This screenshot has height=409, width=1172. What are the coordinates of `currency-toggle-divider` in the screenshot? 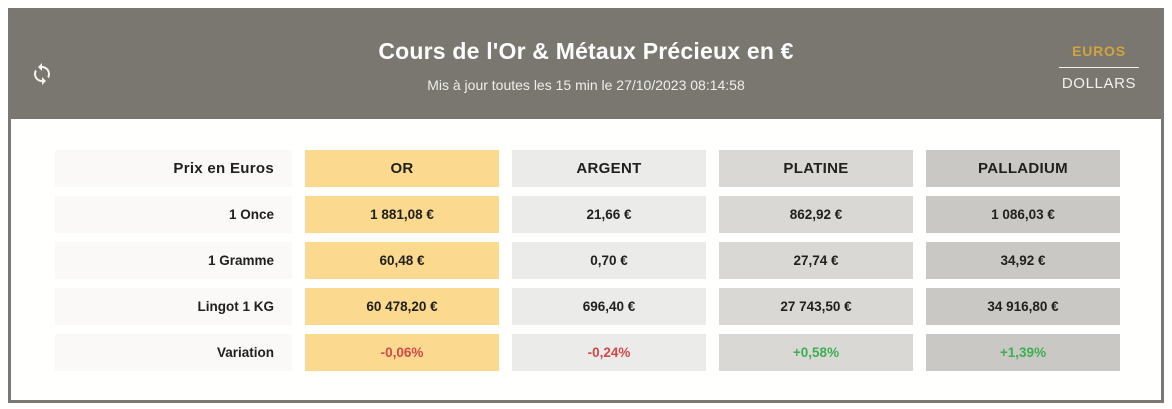 It's located at (1099, 67).